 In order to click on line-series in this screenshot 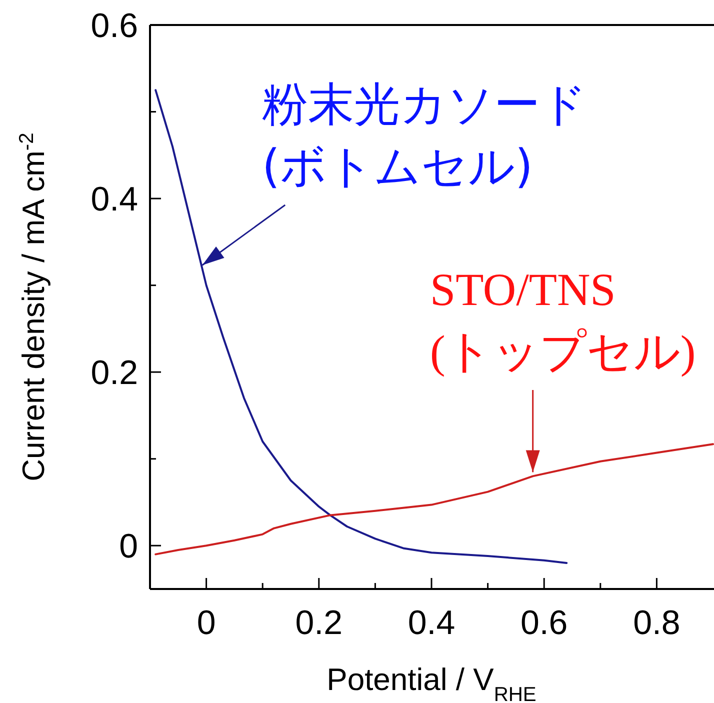, I will do `click(434, 499)`.